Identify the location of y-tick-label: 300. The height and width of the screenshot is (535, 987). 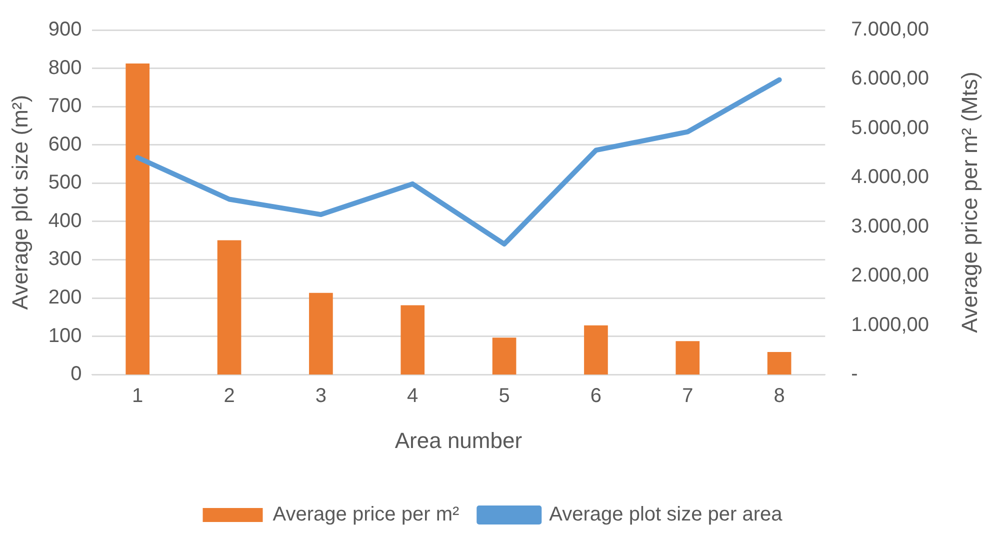
(65, 259).